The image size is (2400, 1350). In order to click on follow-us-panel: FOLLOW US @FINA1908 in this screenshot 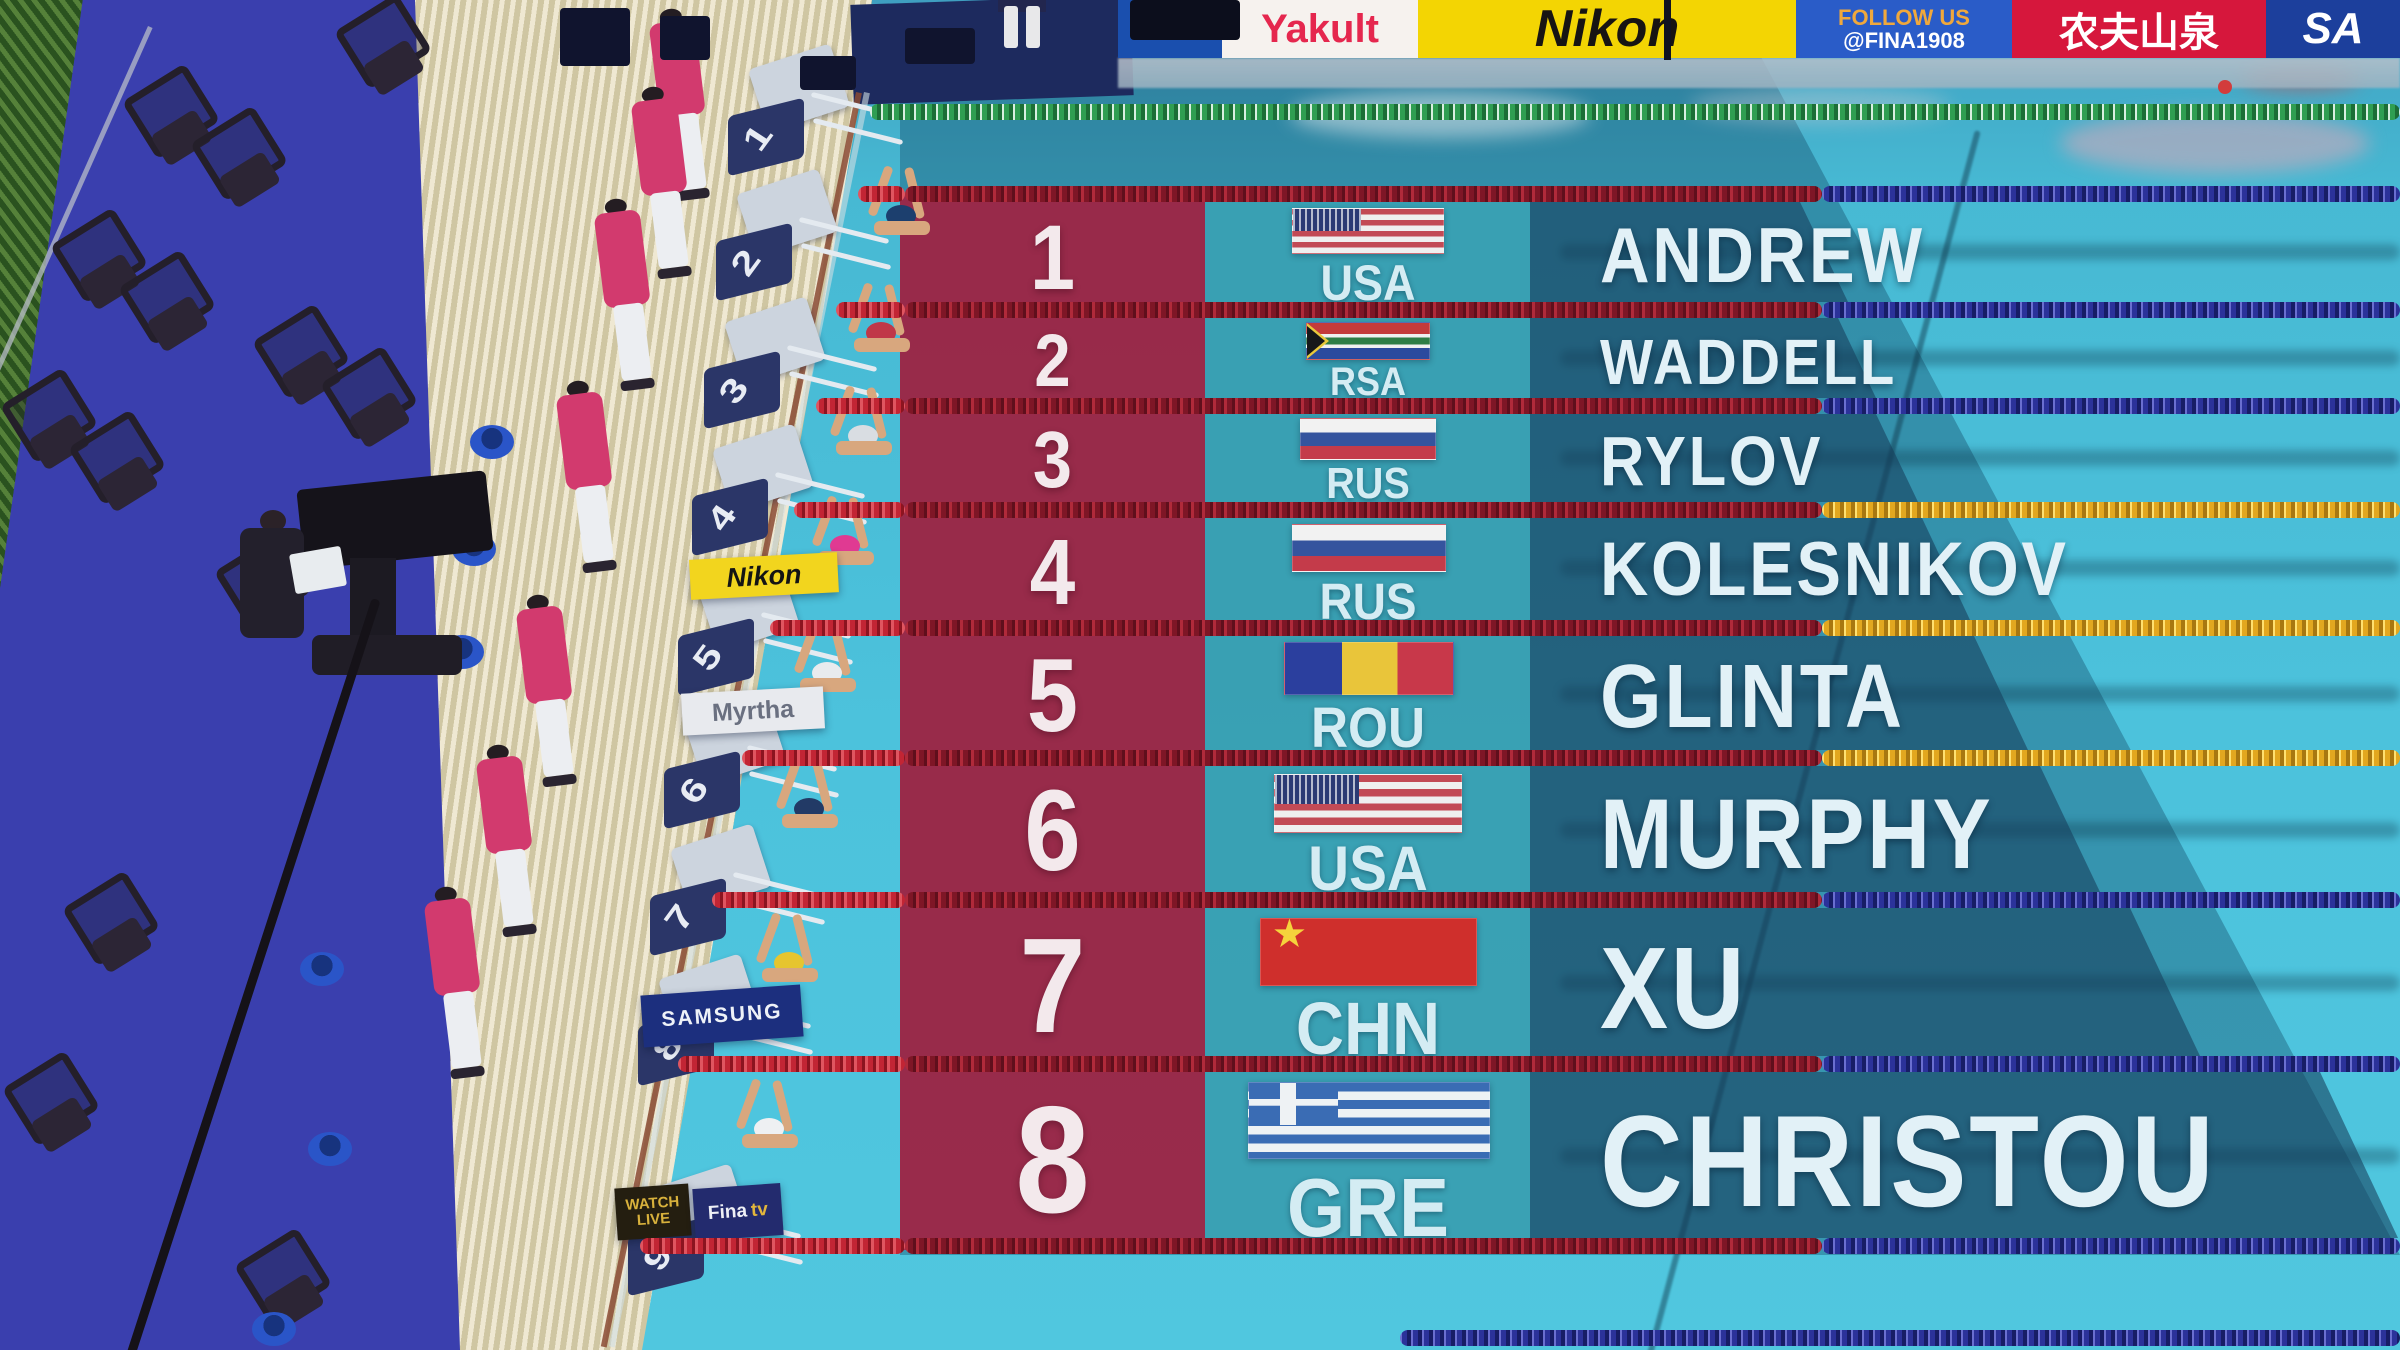, I will do `click(1904, 29)`.